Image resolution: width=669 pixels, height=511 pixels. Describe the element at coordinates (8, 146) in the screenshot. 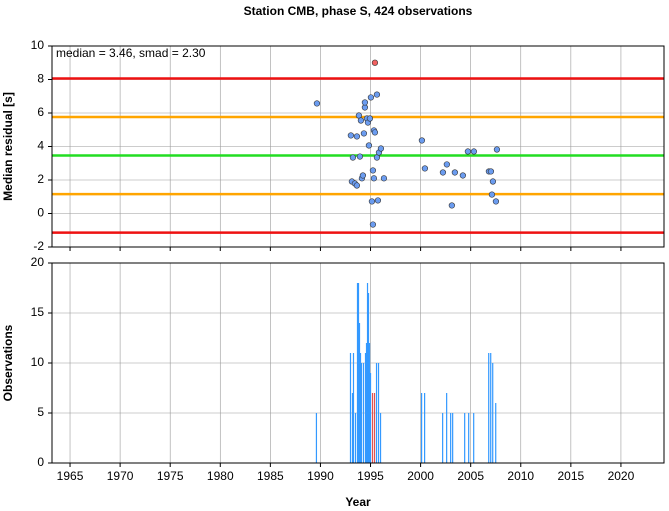

I see `y-axis-label: Median residual [s]` at that location.